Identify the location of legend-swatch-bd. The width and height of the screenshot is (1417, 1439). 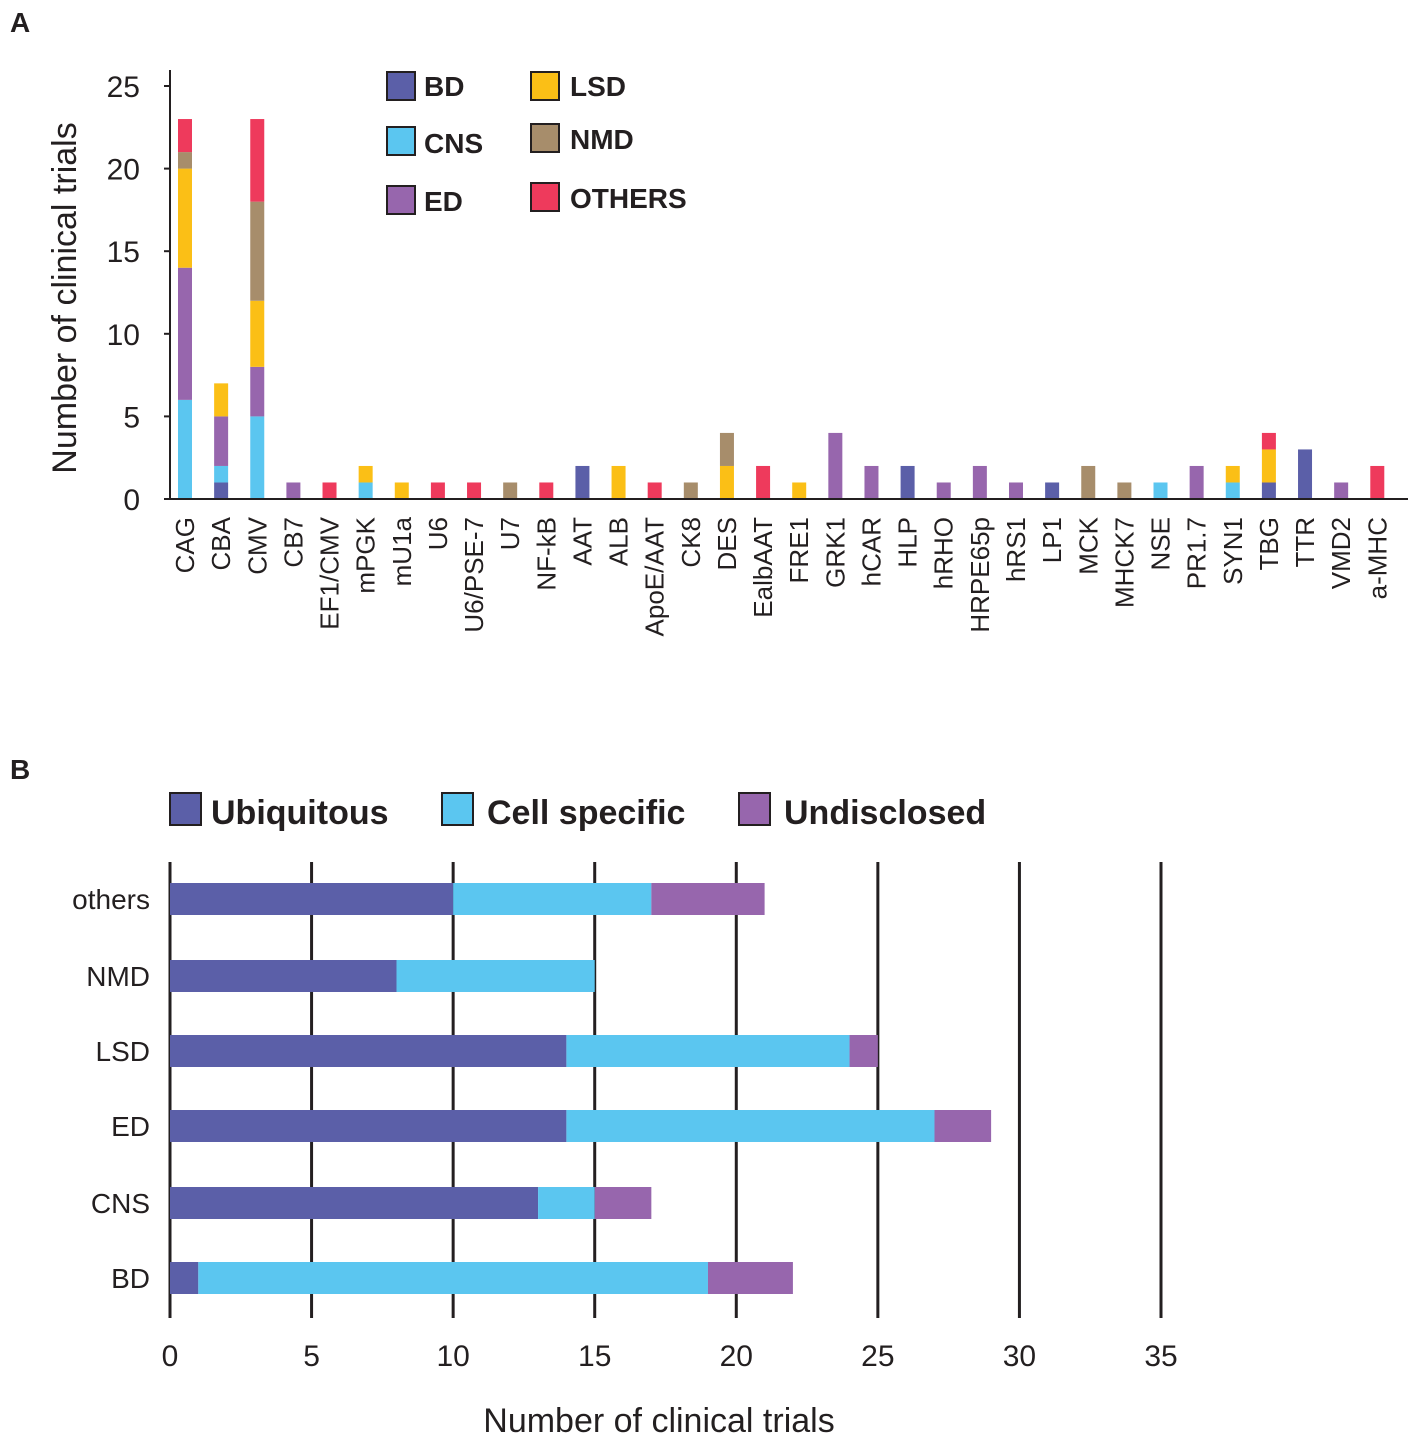
(401, 86).